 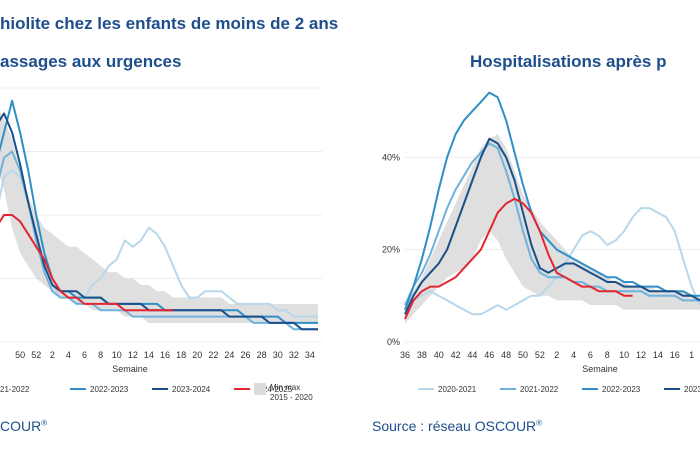 I want to click on x-tick-label: 20, so click(x=197, y=355).